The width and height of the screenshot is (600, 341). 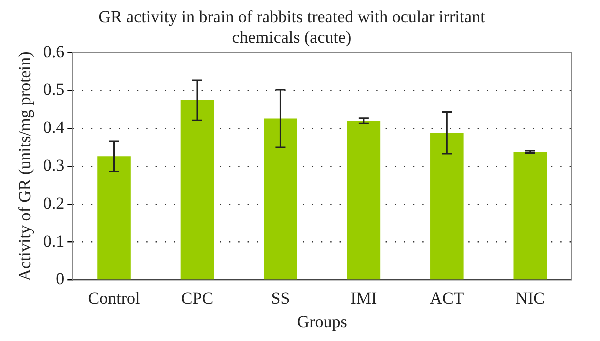 What do you see at coordinates (60, 279) in the screenshot?
I see `y-tick-label: 0` at bounding box center [60, 279].